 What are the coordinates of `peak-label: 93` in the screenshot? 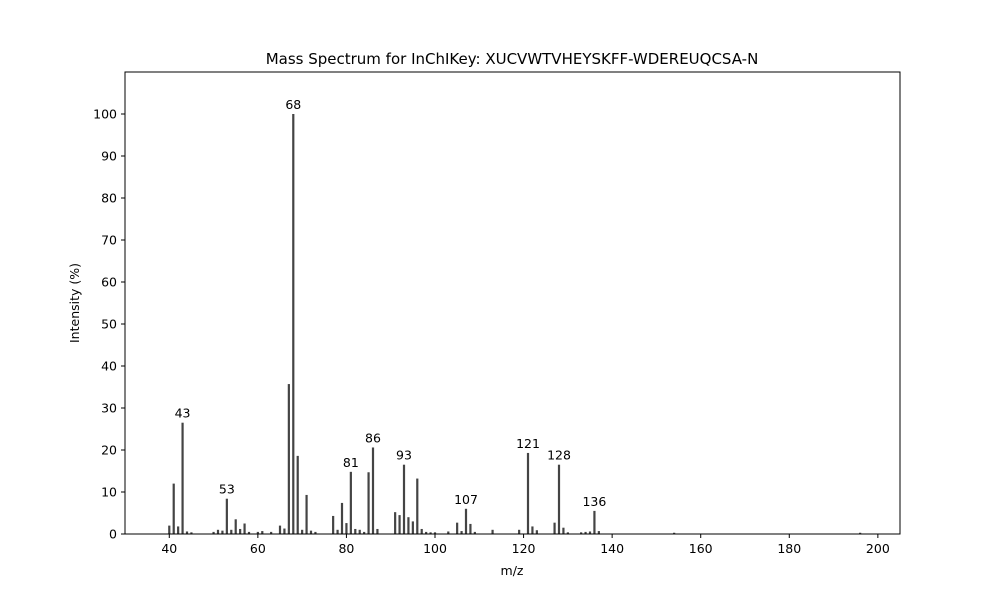 It's located at (404, 455).